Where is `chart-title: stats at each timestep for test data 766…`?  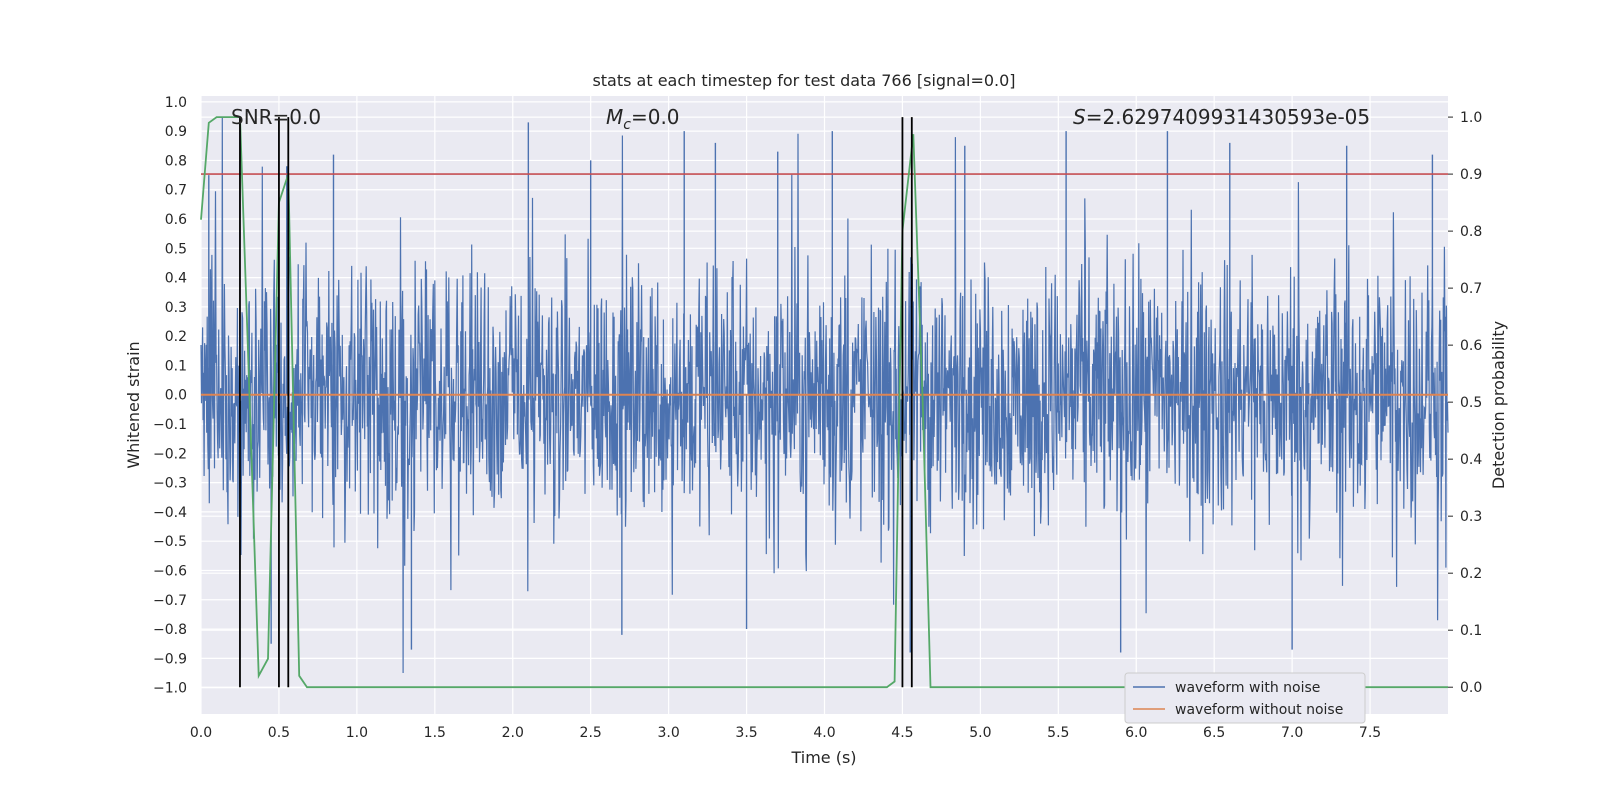
chart-title: stats at each timestep for test data 766… is located at coordinates (803, 80).